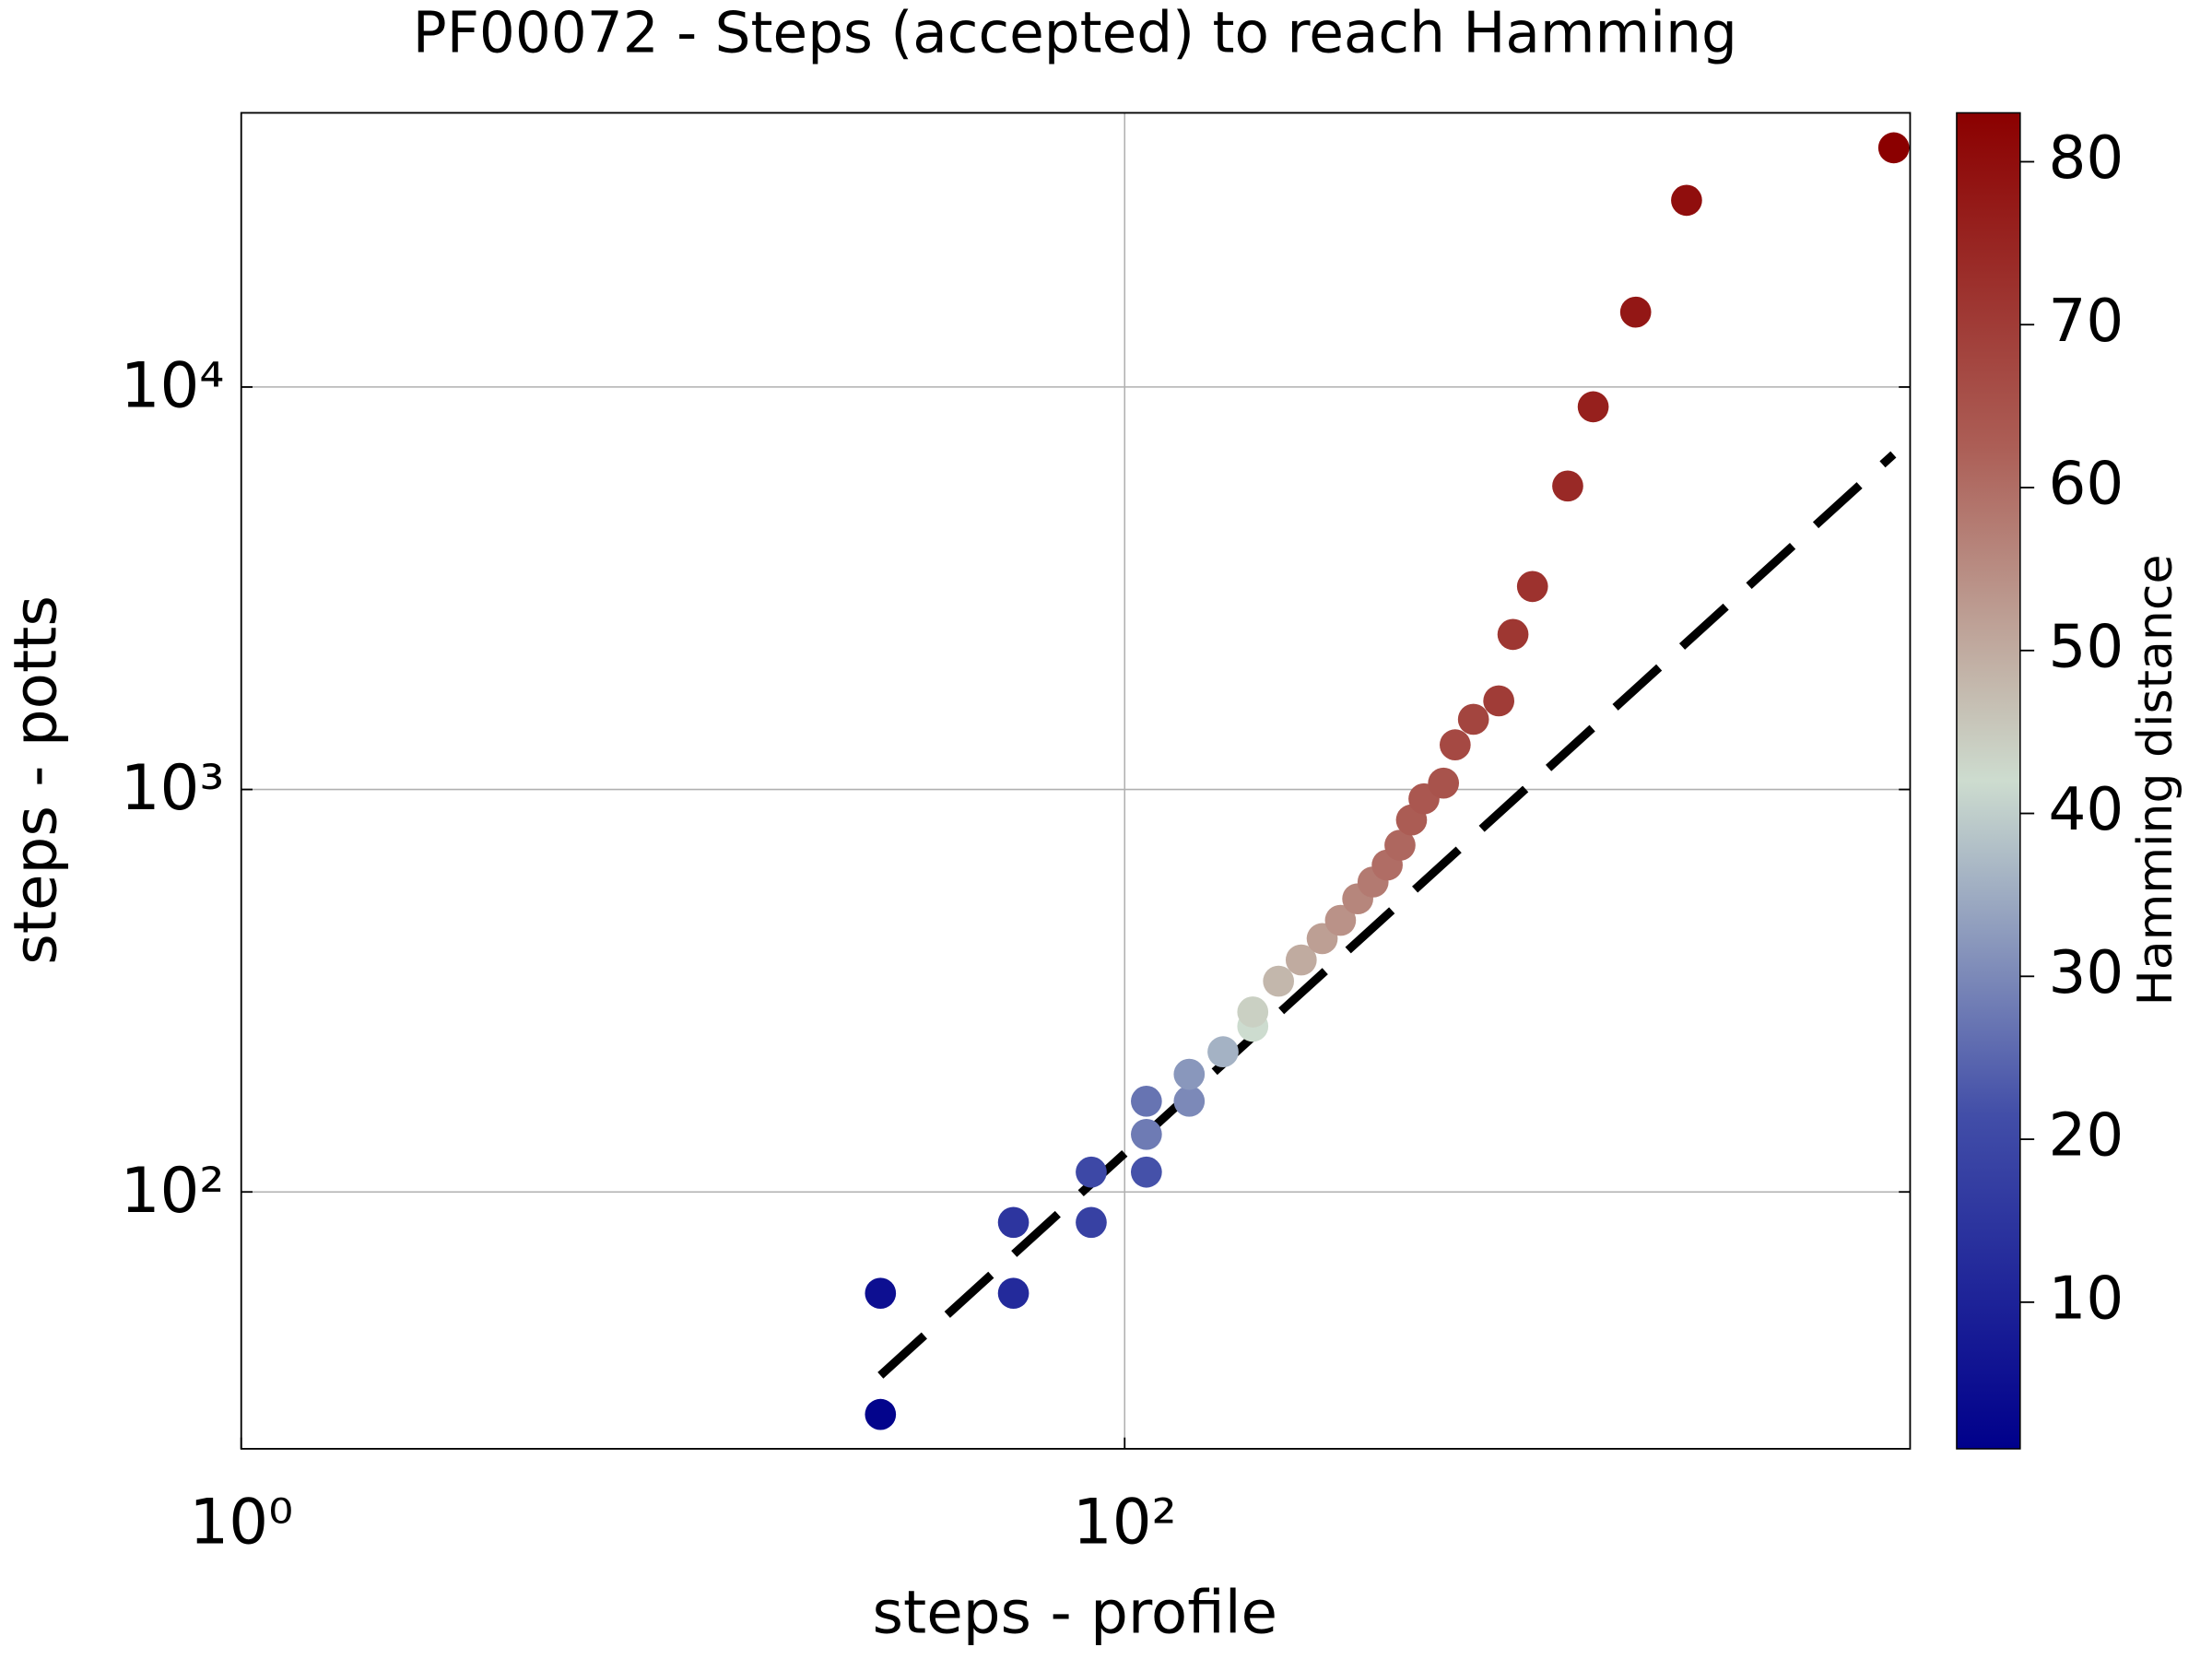  I want to click on colorbar-tick-label: 60, so click(2086, 484).